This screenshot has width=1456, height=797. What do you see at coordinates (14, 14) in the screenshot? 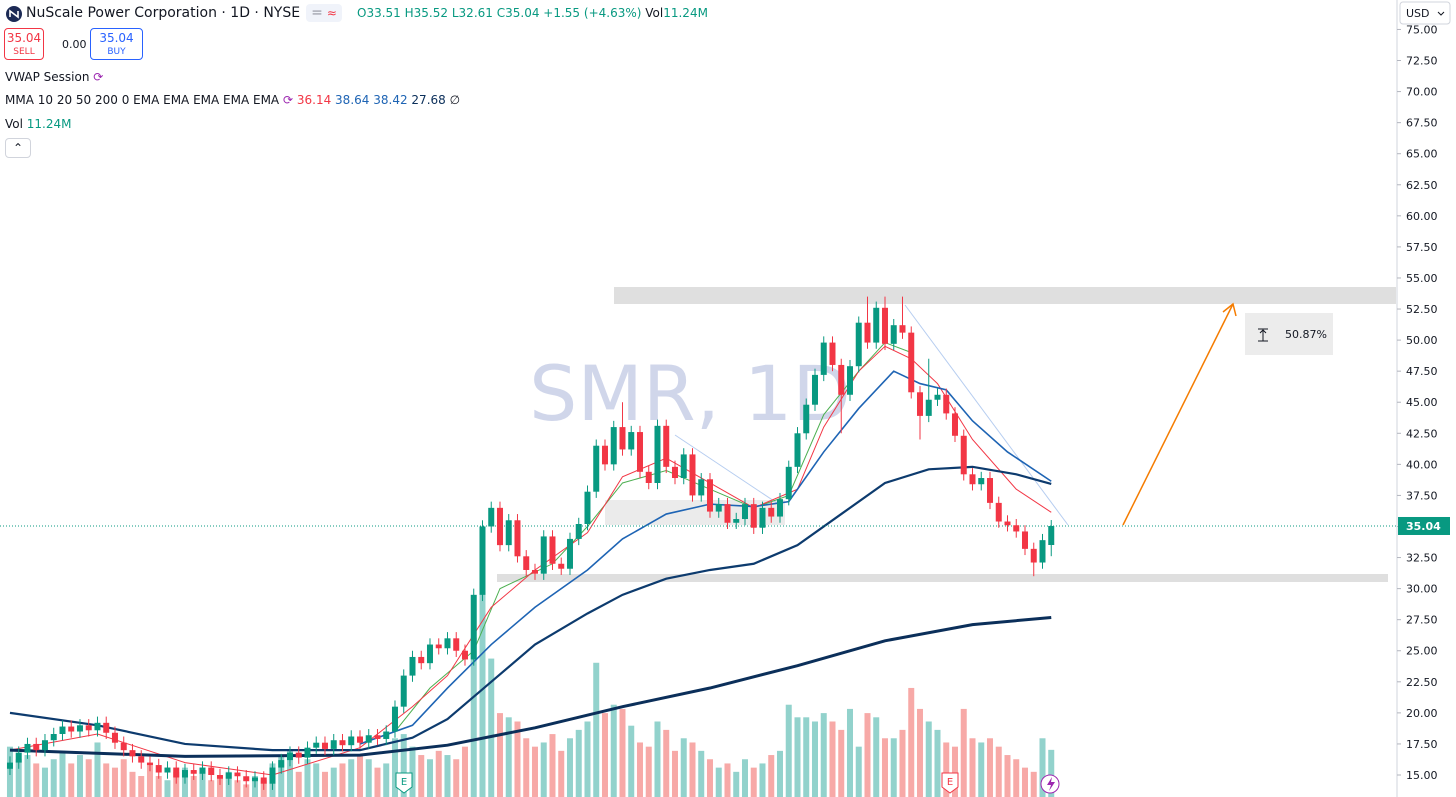
I see `symbol-logo` at bounding box center [14, 14].